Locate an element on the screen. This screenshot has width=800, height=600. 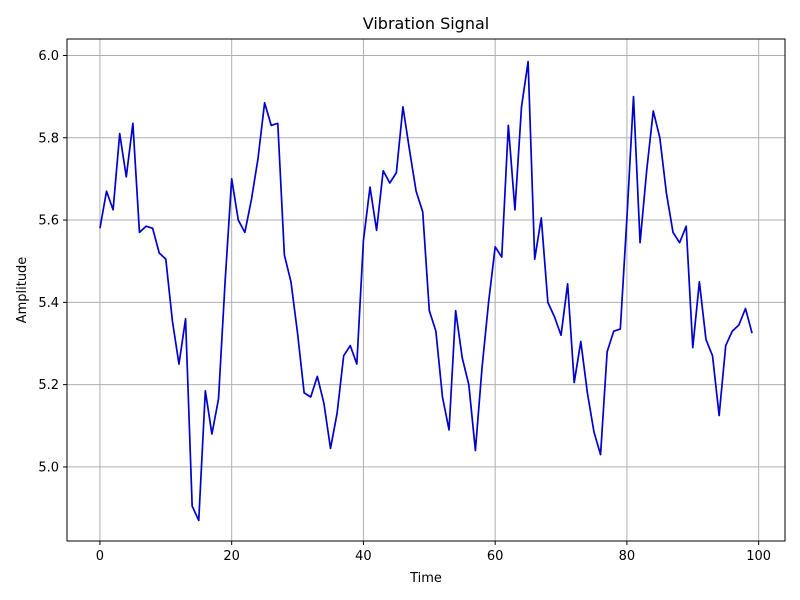
x-tick-label: 60 is located at coordinates (495, 556).